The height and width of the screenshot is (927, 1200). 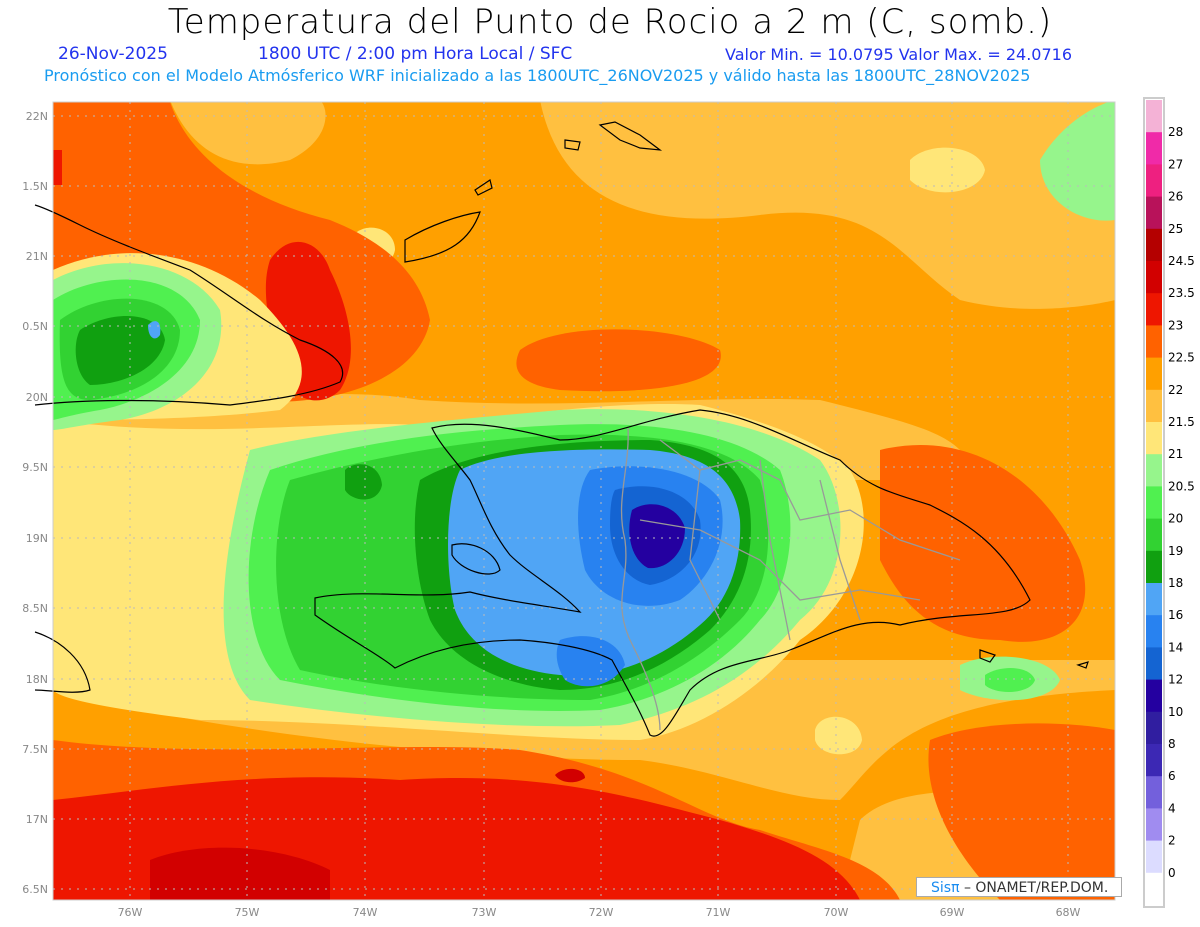 I want to click on lon-label: 69W, so click(x=952, y=912).